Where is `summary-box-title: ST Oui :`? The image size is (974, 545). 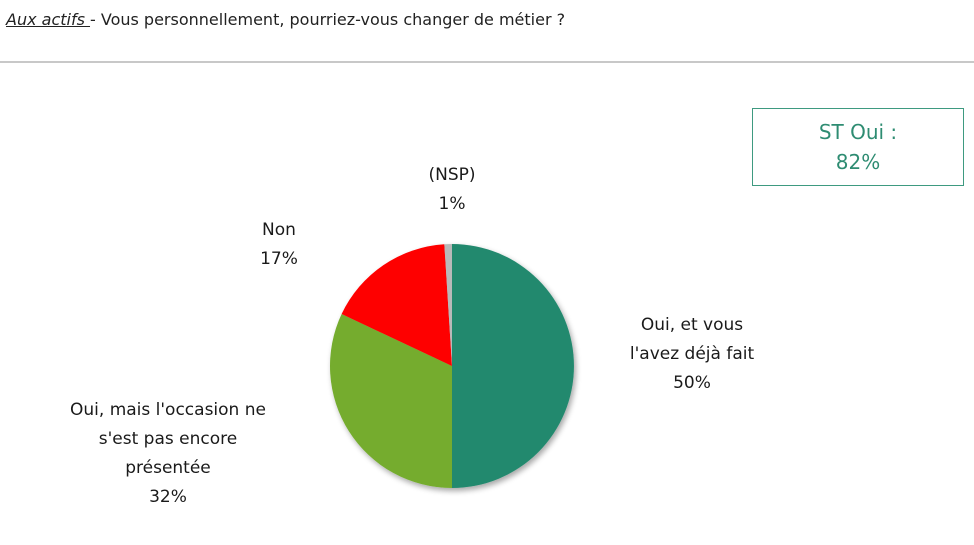
summary-box-title: ST Oui : is located at coordinates (858, 132).